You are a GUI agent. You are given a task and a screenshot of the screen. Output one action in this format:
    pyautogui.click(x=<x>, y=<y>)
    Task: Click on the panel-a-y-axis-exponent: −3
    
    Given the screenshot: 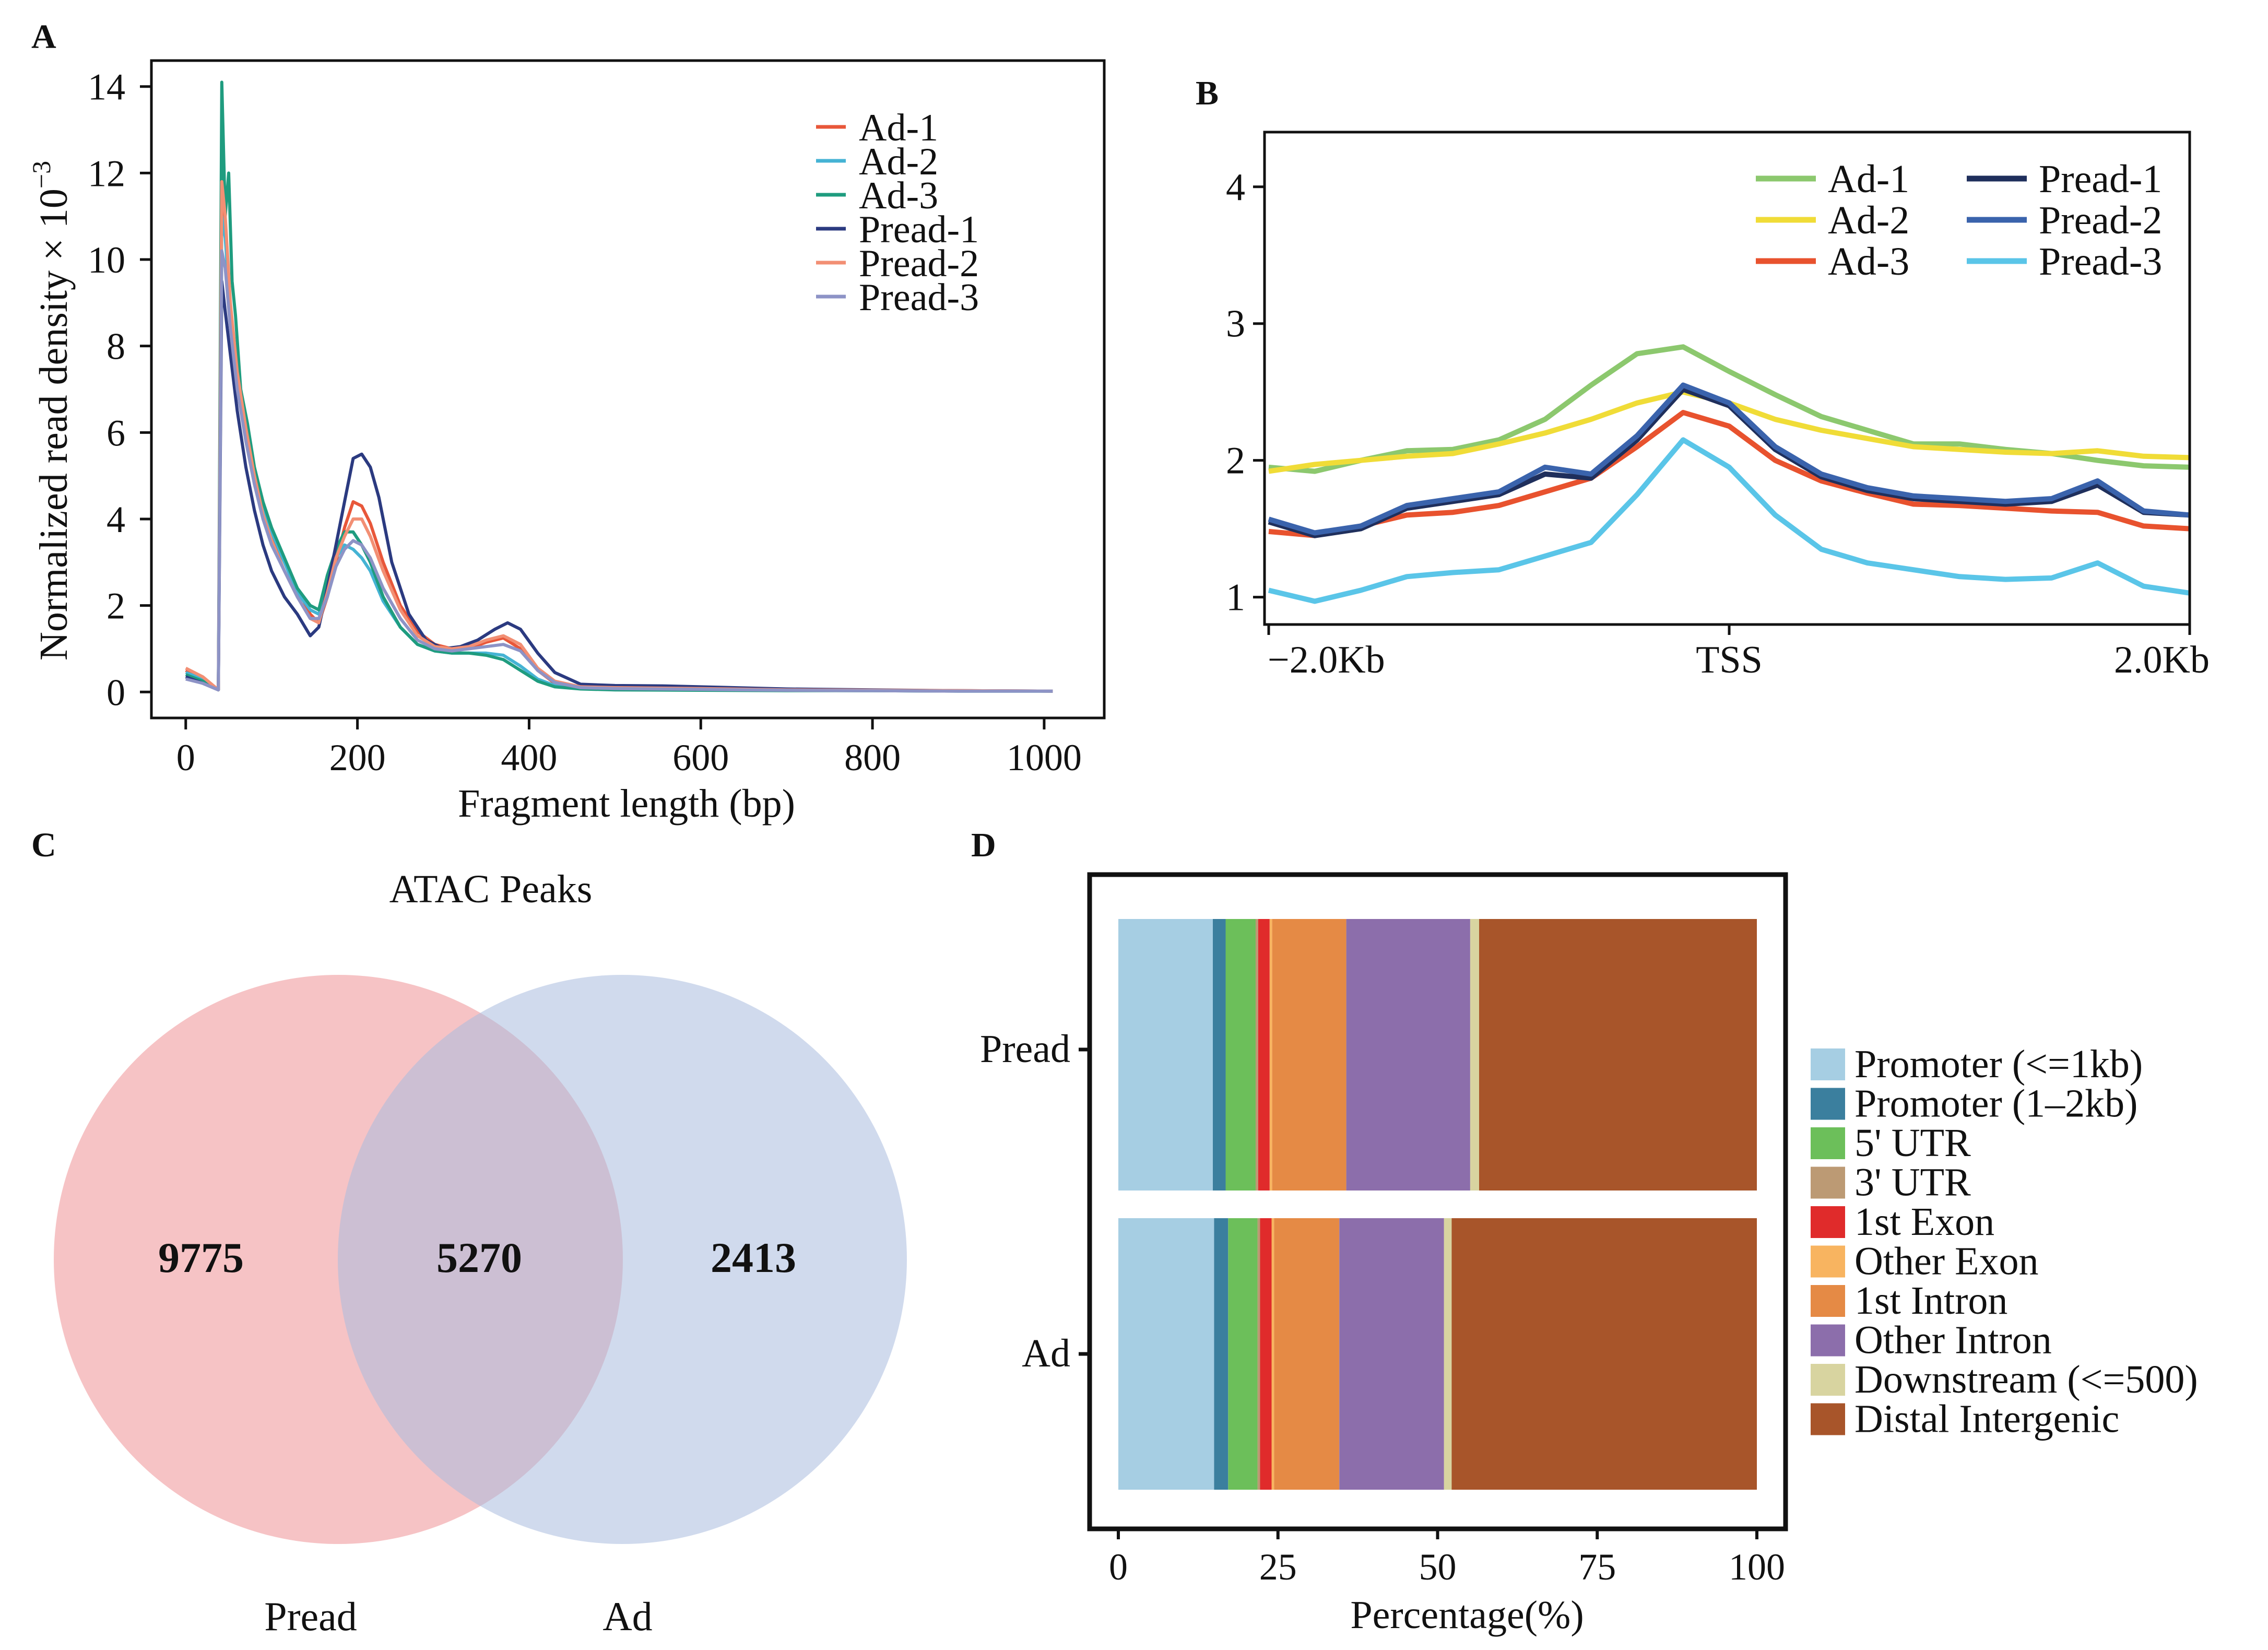 What is the action you would take?
    pyautogui.click(x=41, y=174)
    